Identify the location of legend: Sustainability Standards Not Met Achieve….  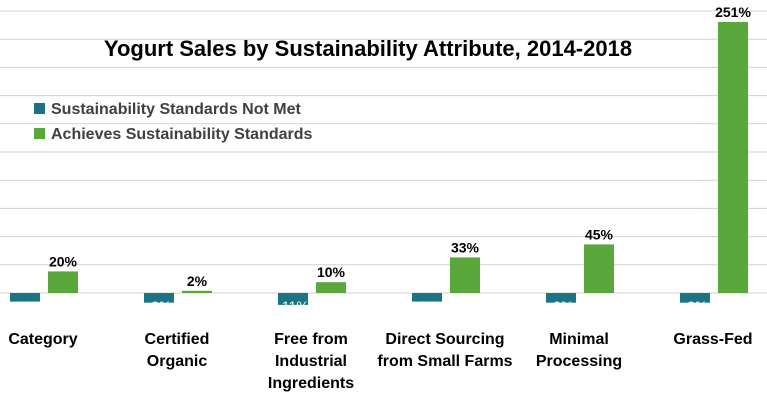
(173, 122).